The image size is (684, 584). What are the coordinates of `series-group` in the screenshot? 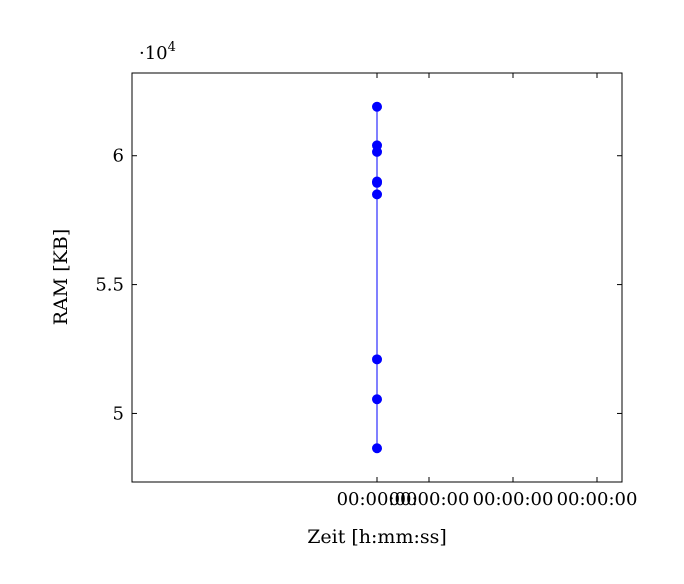 It's located at (377, 277).